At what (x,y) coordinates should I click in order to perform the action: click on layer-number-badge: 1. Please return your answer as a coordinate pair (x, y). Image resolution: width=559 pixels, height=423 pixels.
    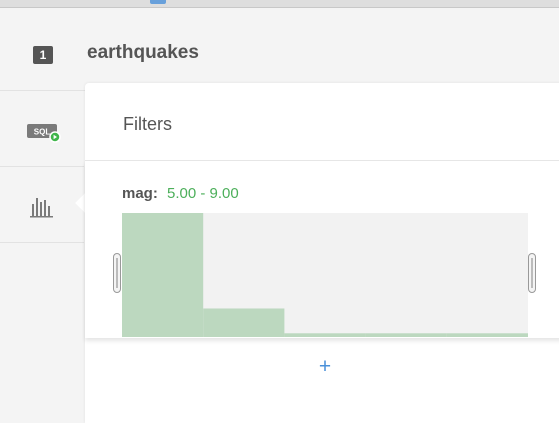
    Looking at the image, I should click on (43, 55).